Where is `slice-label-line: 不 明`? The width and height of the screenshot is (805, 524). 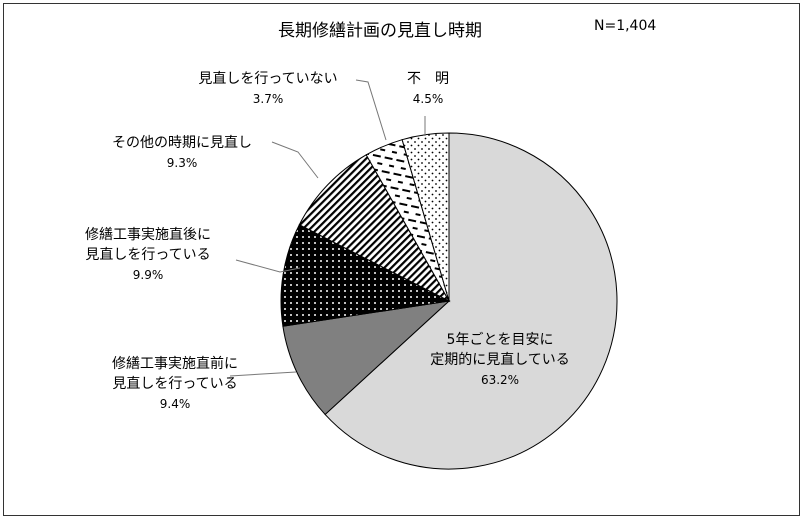 slice-label-line: 不 明 is located at coordinates (428, 79).